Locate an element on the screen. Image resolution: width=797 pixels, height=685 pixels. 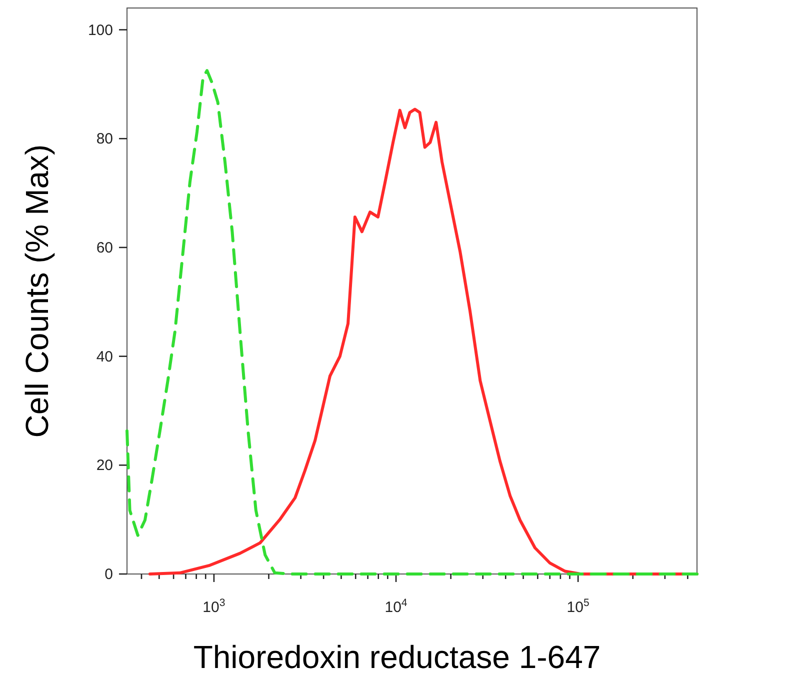
x-tick-label: 10$^{3}$ is located at coordinates (214, 606).